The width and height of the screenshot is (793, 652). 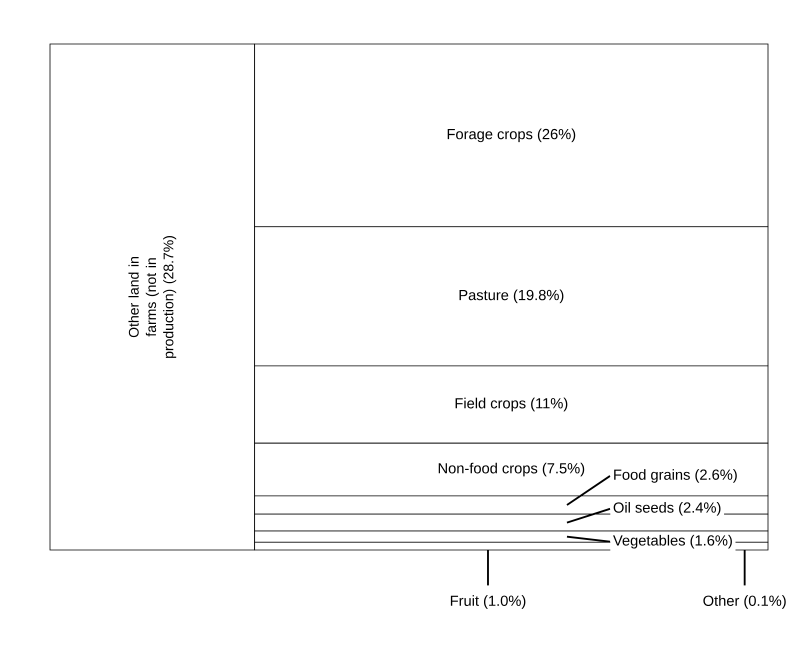 What do you see at coordinates (557, 135) in the screenshot?
I see `data-label: (26%)` at bounding box center [557, 135].